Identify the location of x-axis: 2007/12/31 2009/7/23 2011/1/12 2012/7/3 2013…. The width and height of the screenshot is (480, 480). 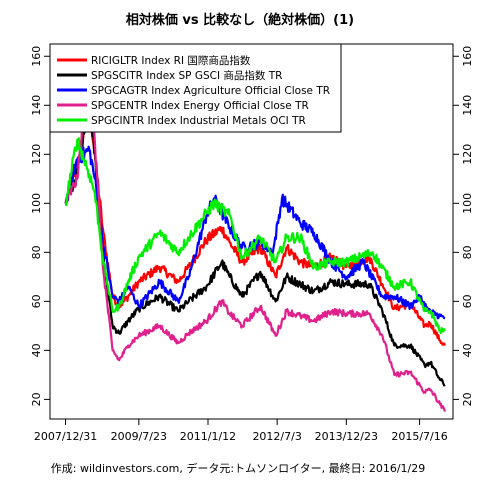
(241, 431).